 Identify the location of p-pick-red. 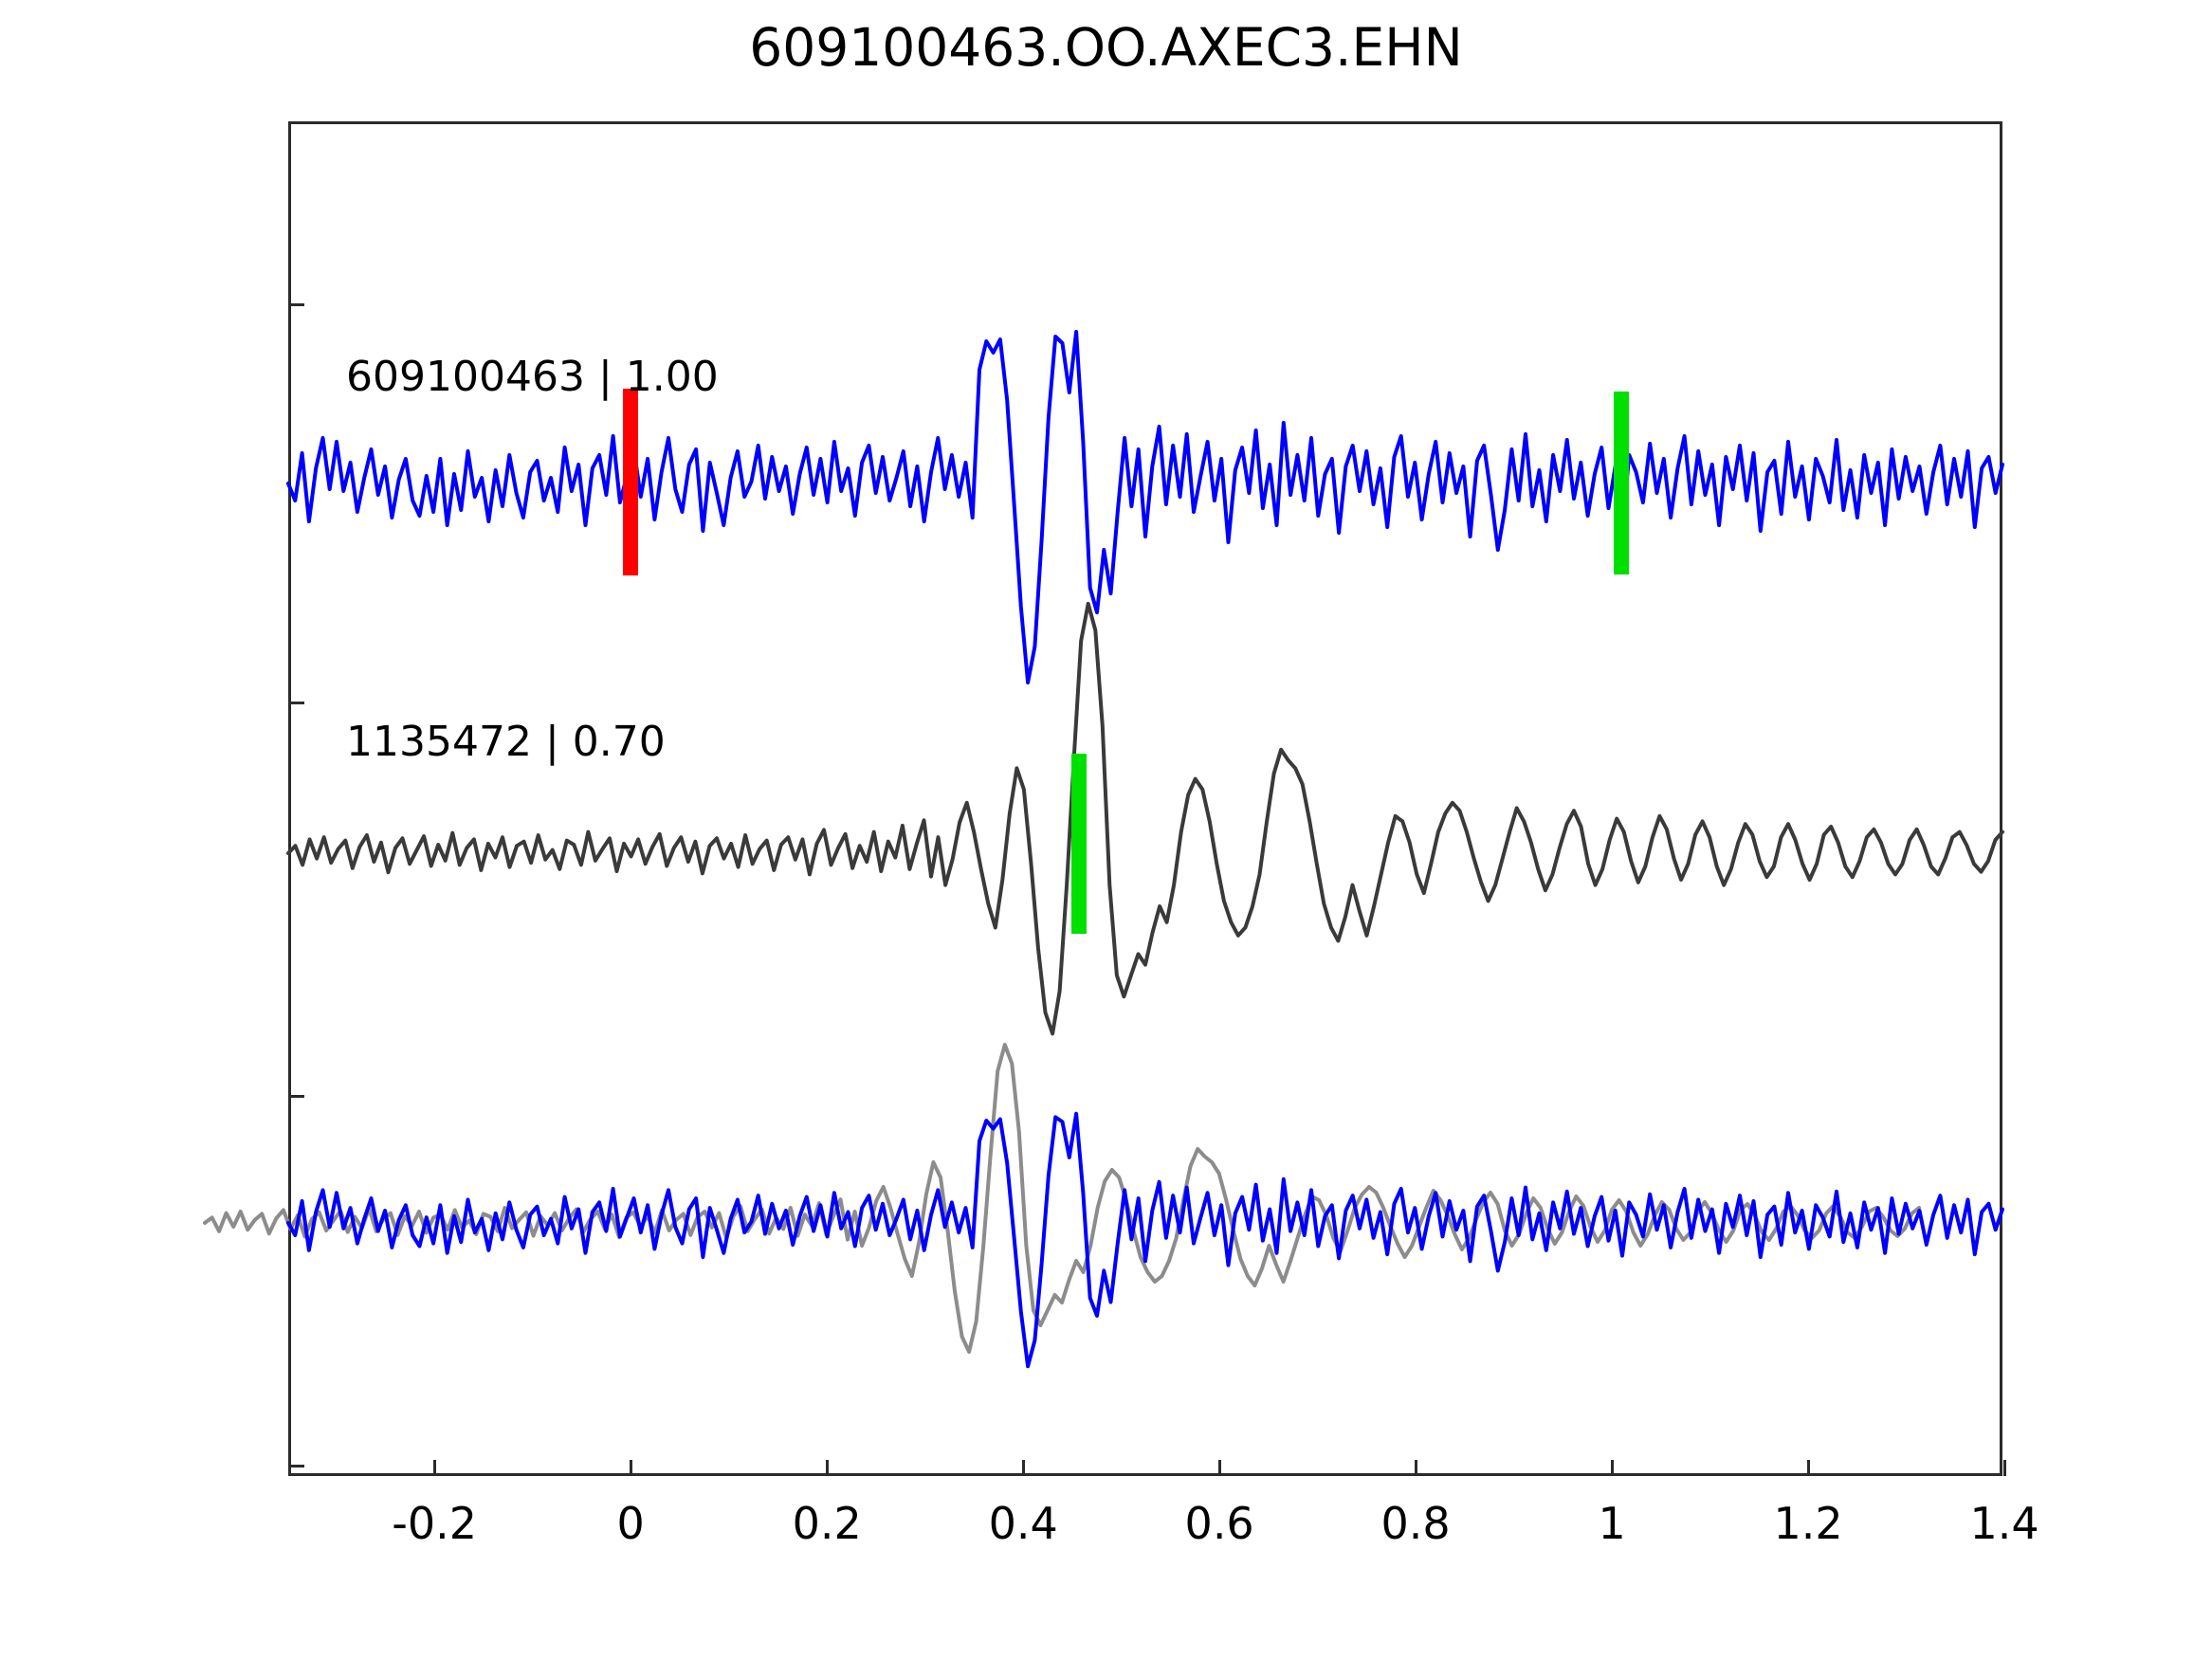
(631, 482).